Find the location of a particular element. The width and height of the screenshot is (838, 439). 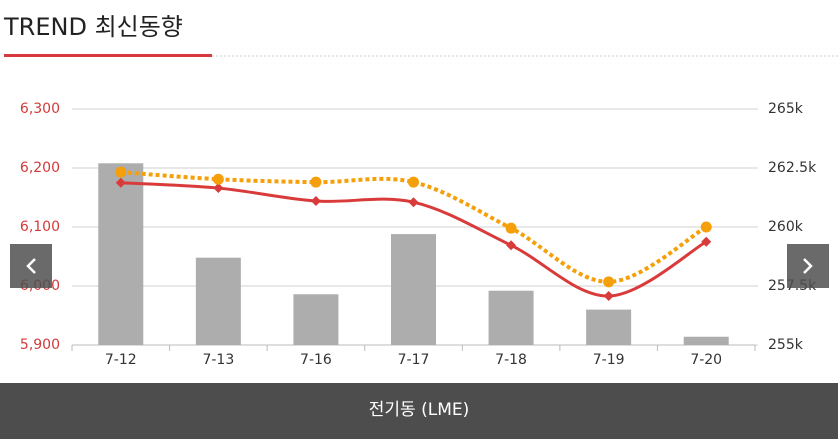

y-tick-label: 6,200 is located at coordinates (40, 168).